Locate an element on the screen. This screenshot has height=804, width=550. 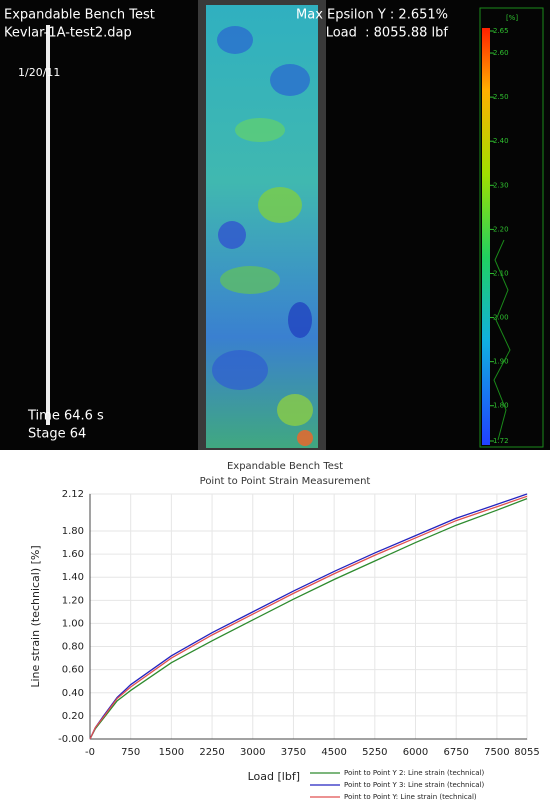
colorbar-label: 1.90 is located at coordinates (501, 362).